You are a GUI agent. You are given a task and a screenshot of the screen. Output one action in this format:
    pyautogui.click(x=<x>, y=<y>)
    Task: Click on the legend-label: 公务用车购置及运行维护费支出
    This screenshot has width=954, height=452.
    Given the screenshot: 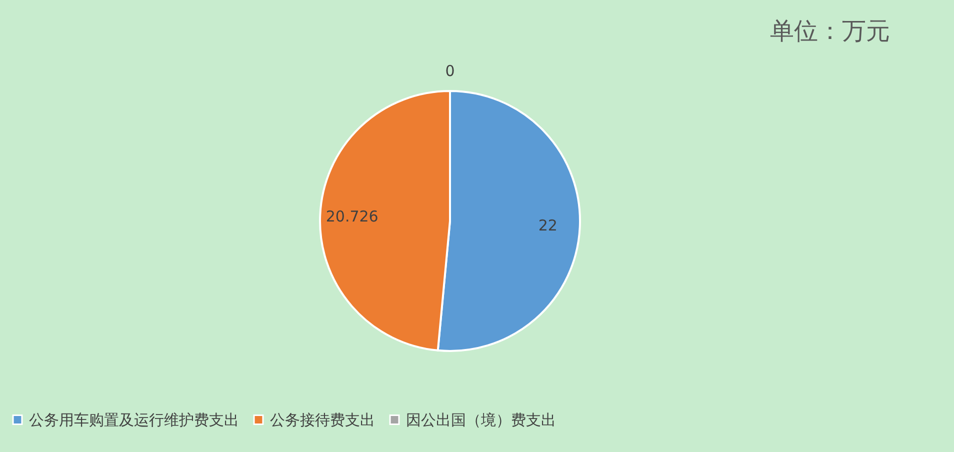 What is the action you would take?
    pyautogui.click(x=134, y=419)
    